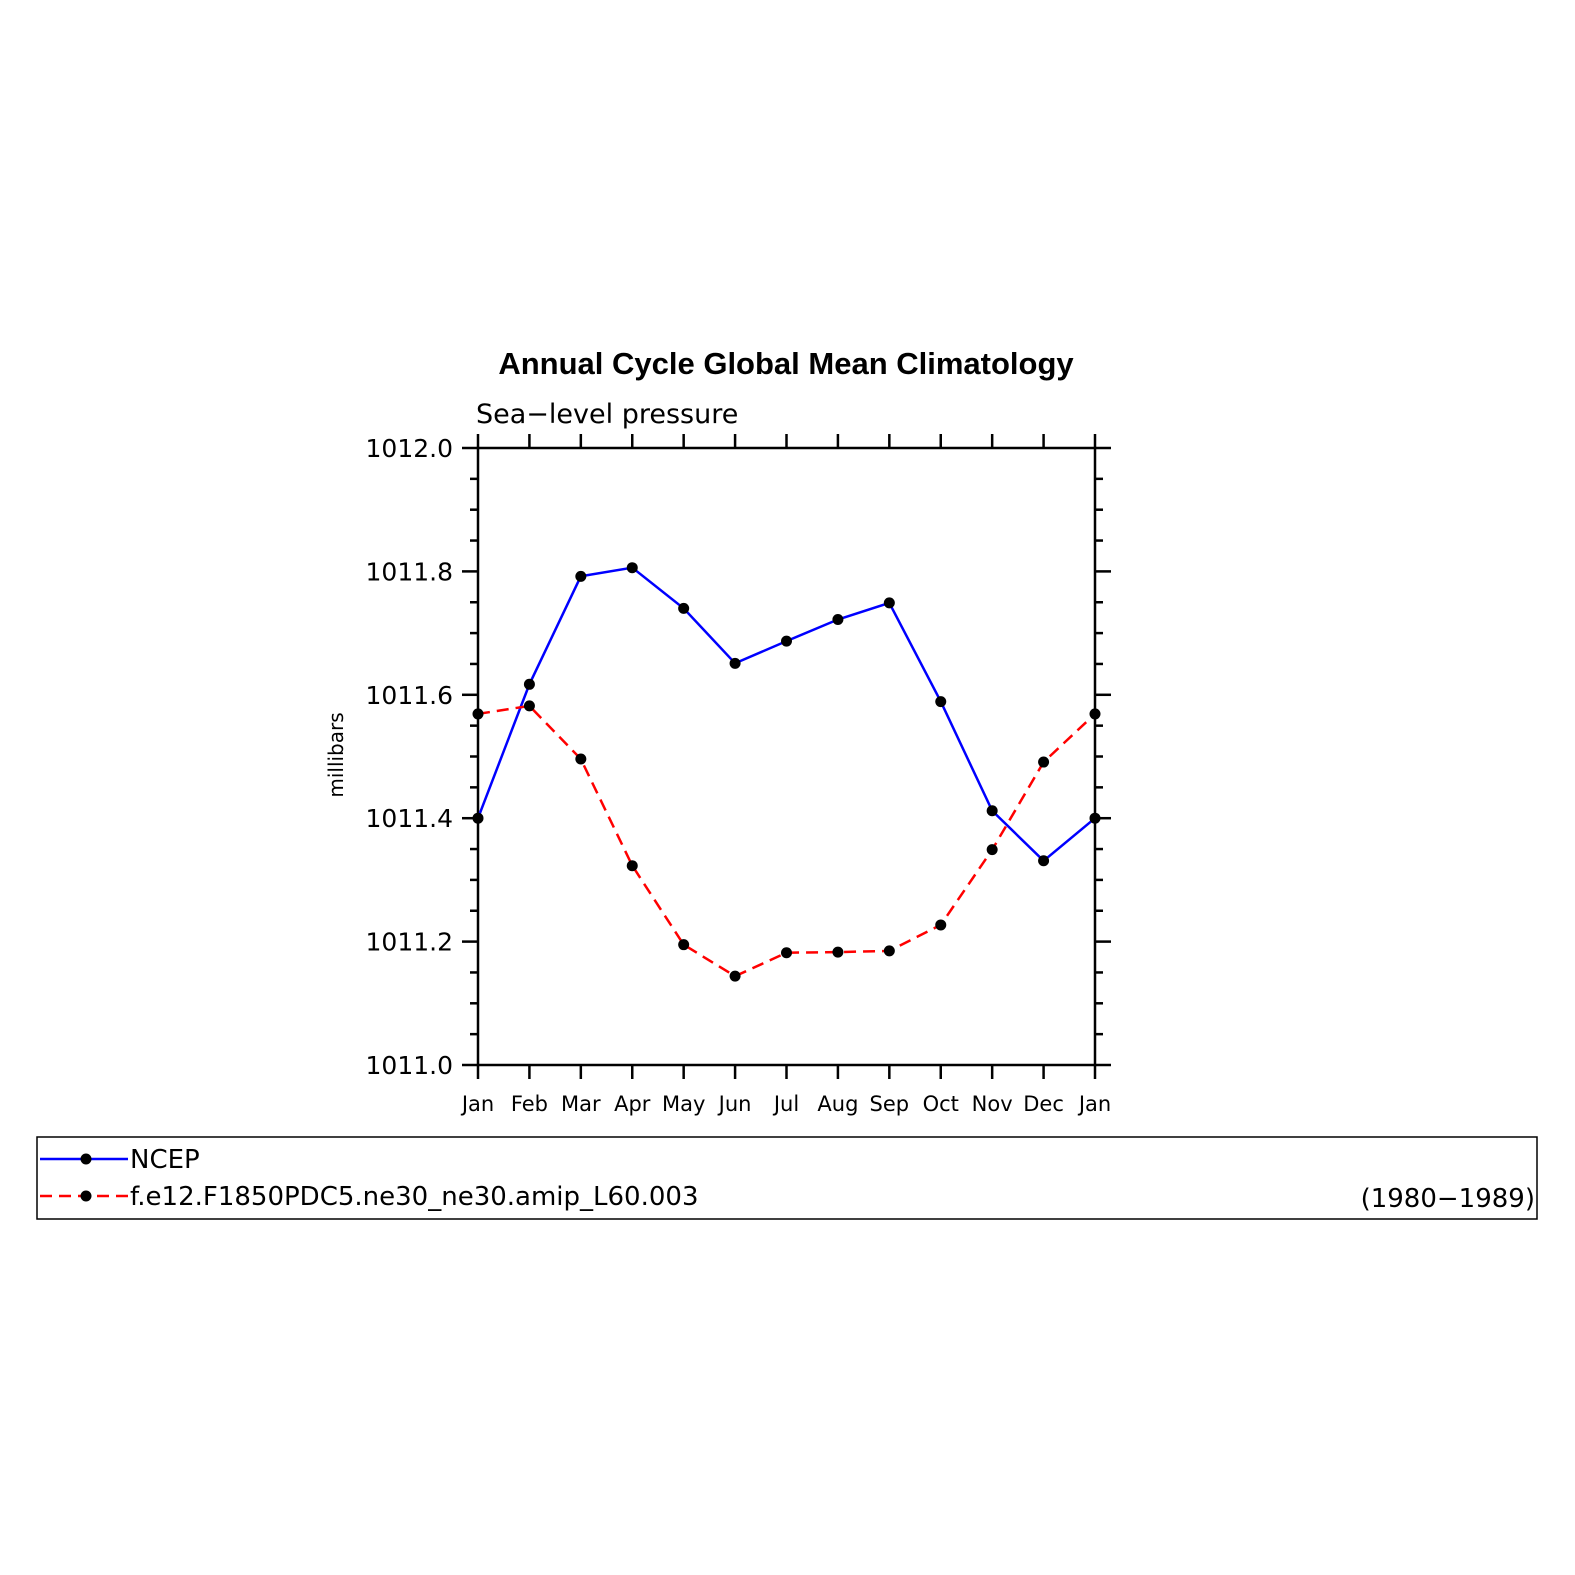 The height and width of the screenshot is (1575, 1575). I want to click on y-tick-label: 1011.8, so click(409, 571).